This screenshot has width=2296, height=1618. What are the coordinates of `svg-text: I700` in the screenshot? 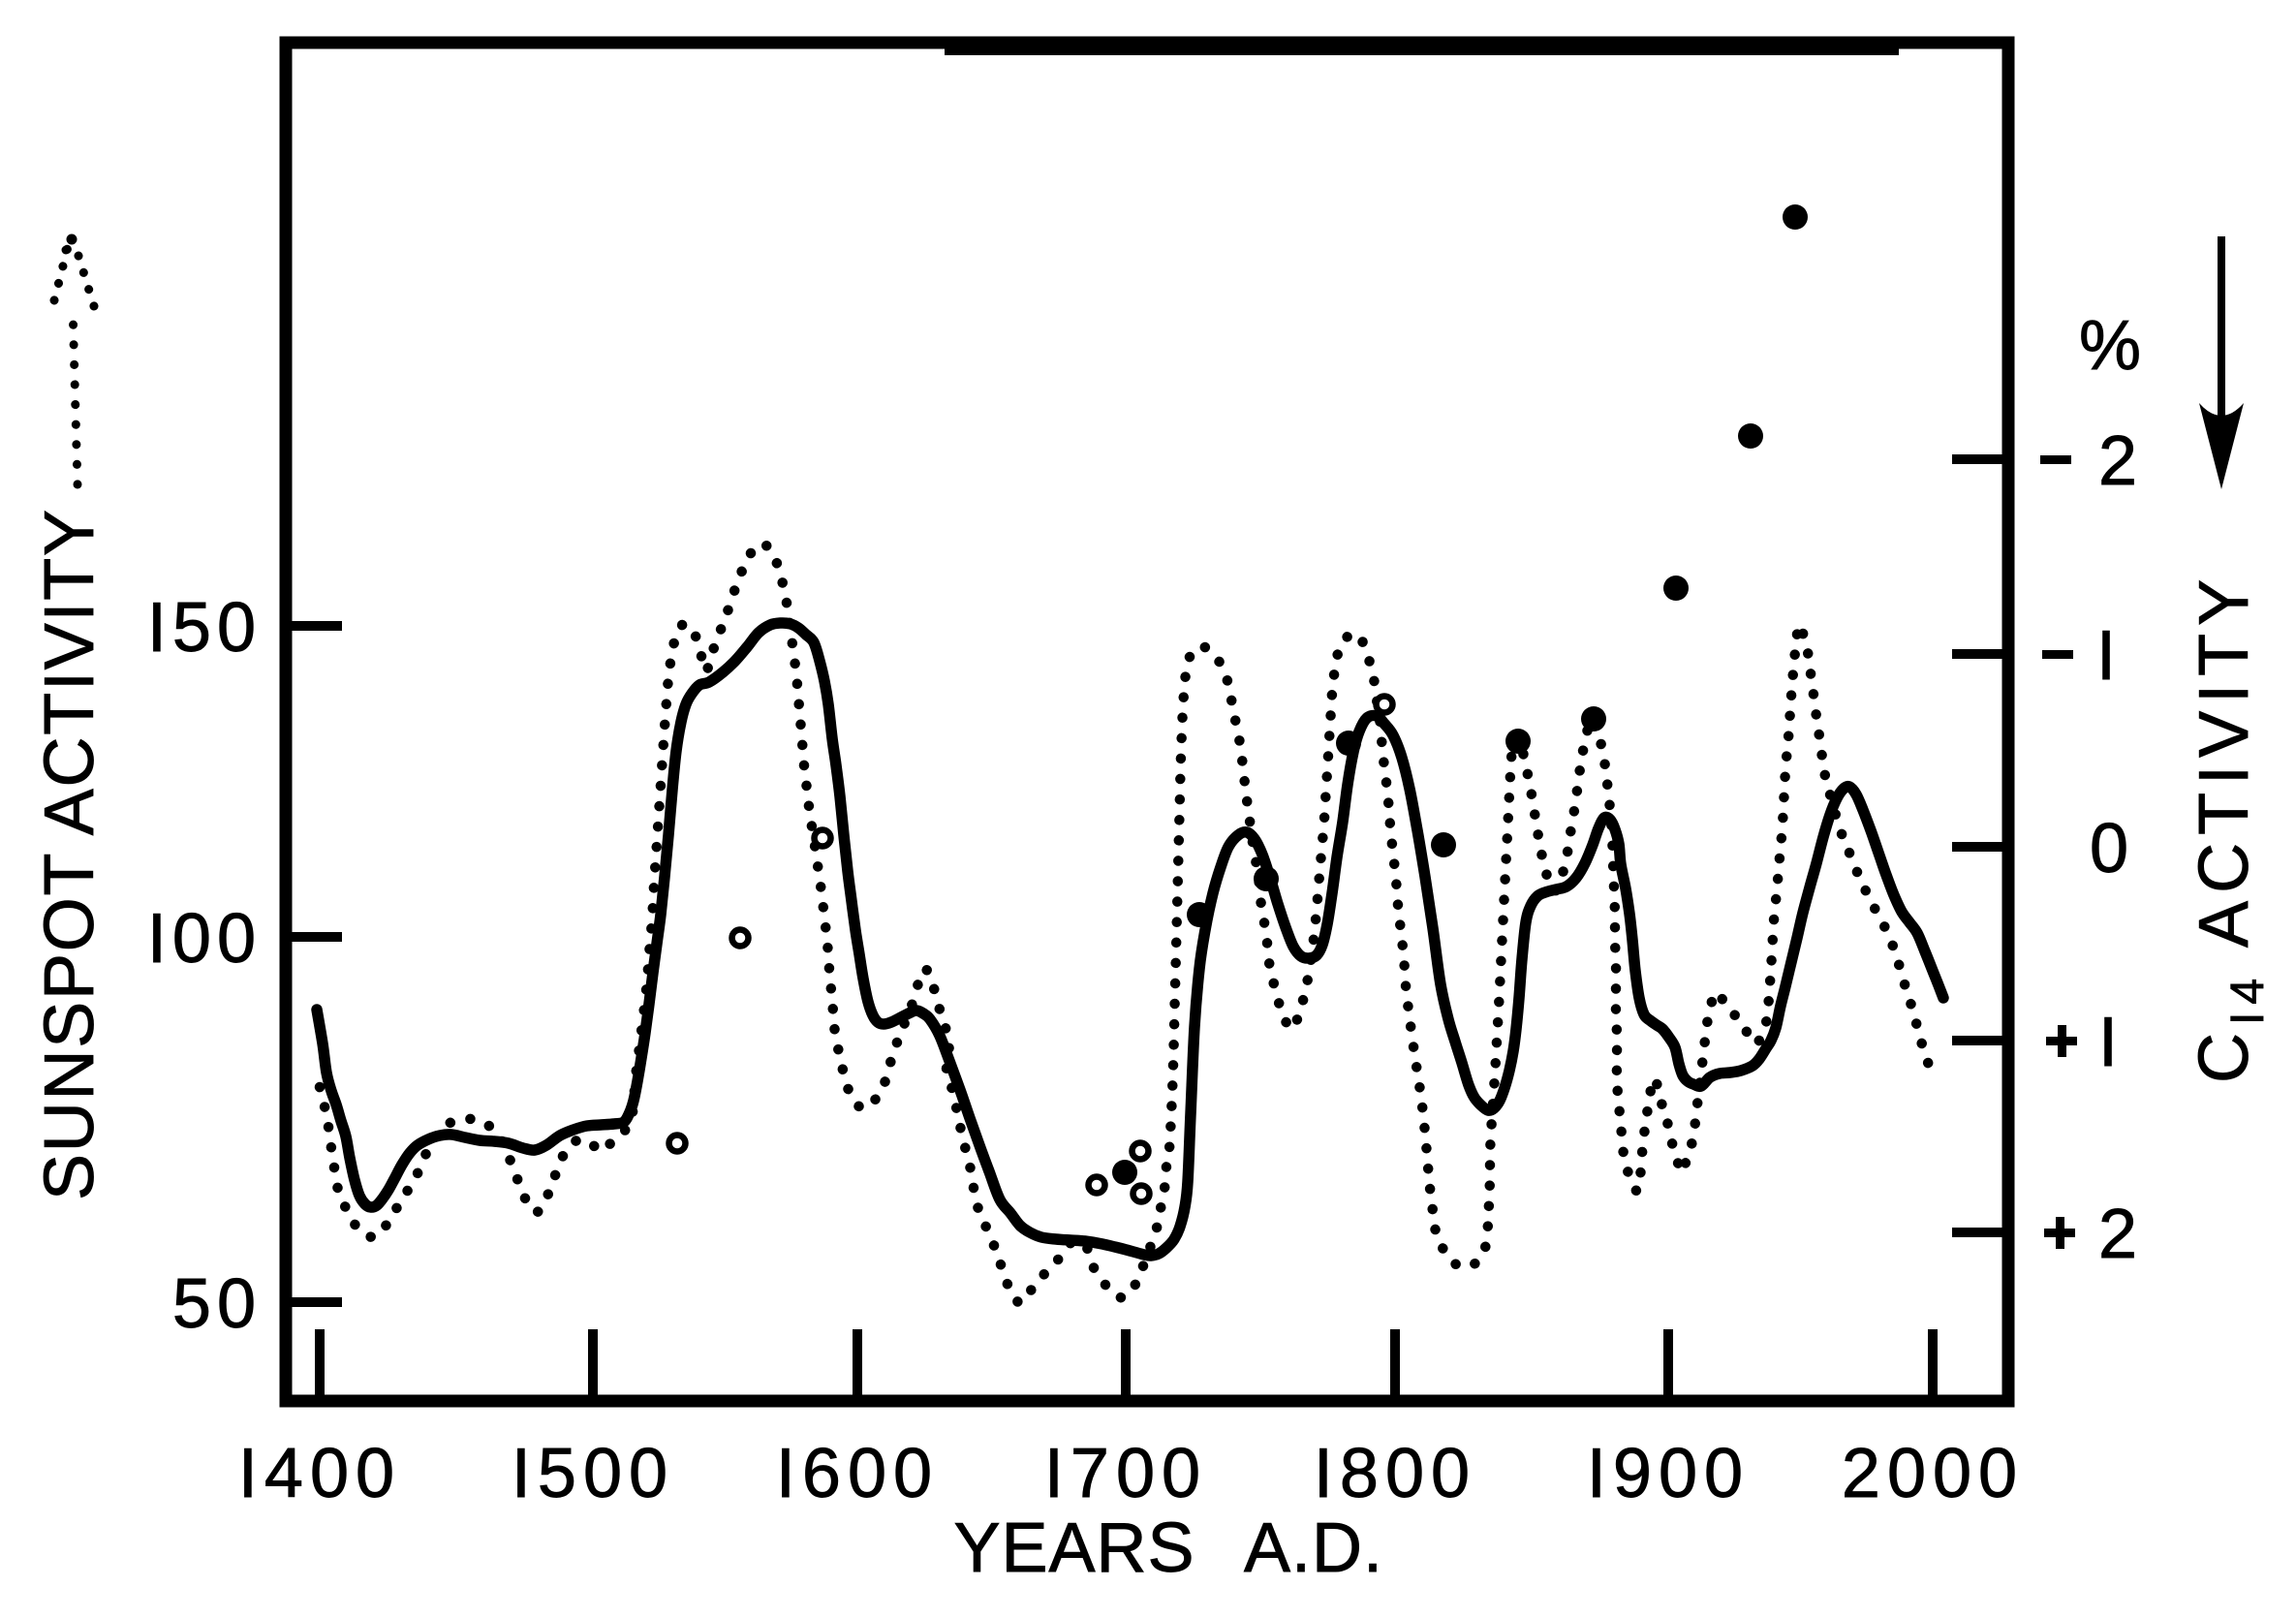 It's located at (1125, 1473).